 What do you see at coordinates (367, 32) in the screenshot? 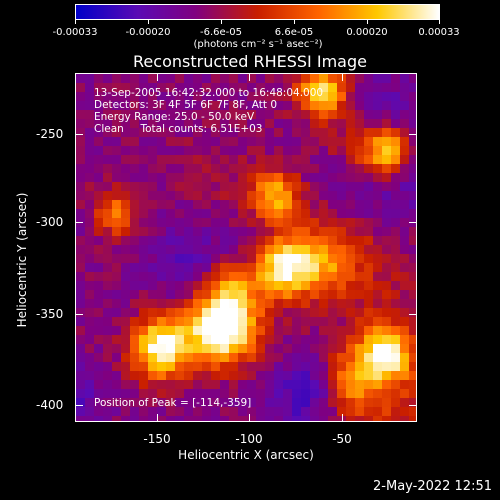
I see `colorbar-tick-label: 0.00020` at bounding box center [367, 32].